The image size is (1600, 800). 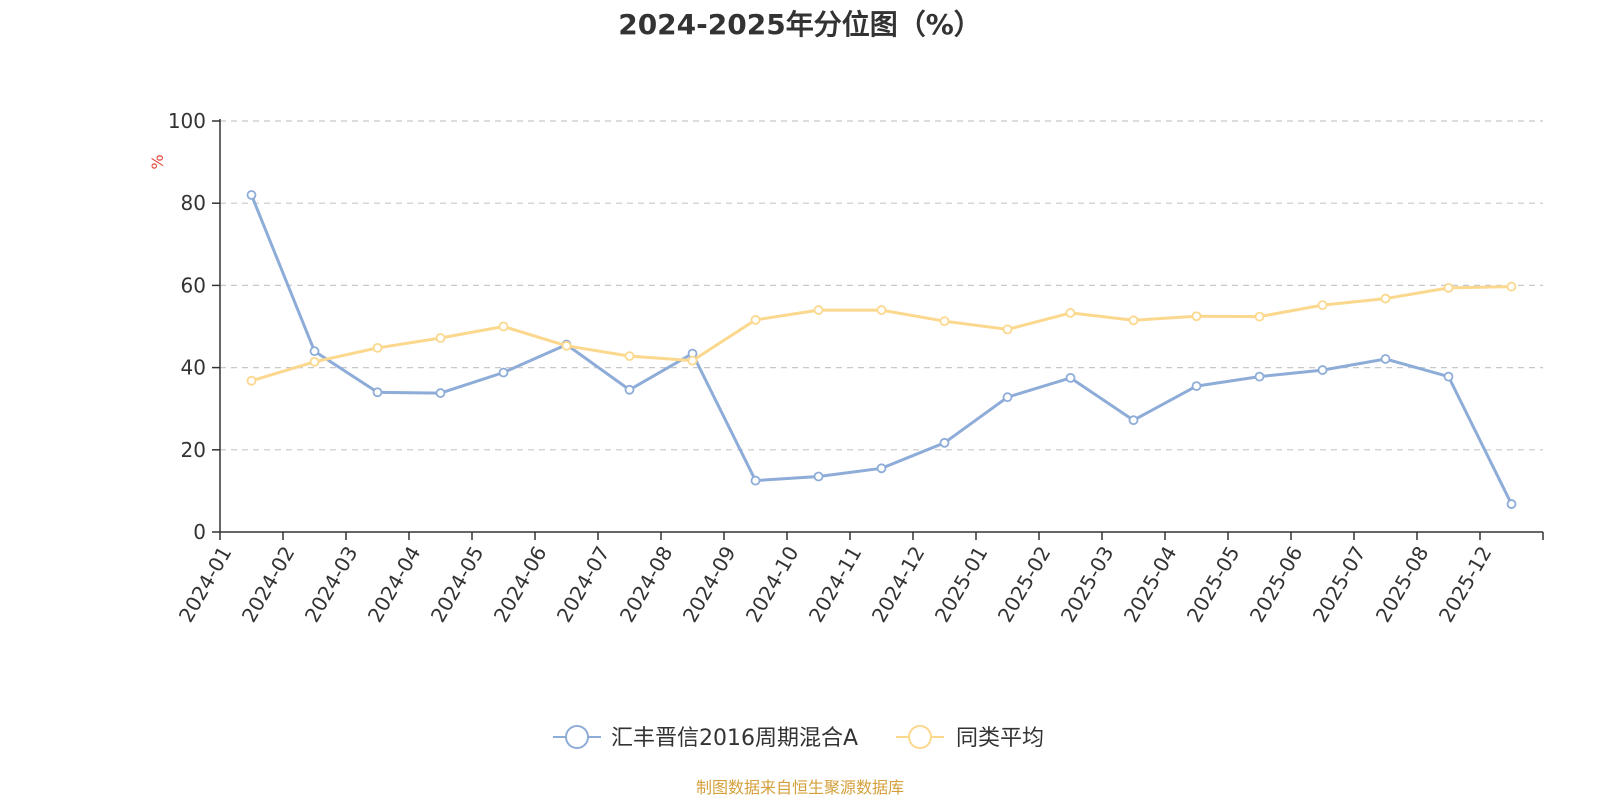 I want to click on x-tick-label: 2025-07, so click(x=1339, y=584).